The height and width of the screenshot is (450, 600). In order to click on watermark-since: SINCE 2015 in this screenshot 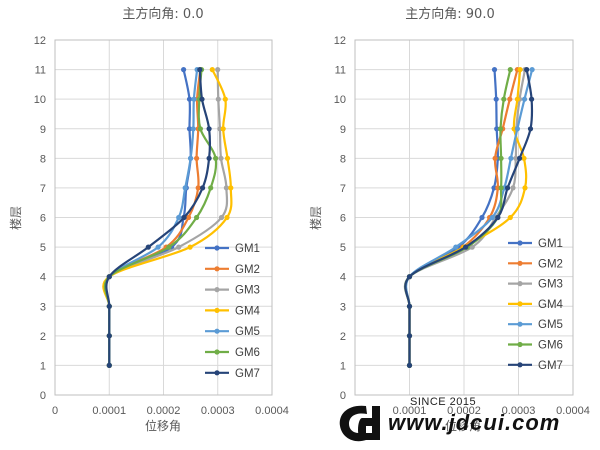, I will do `click(443, 402)`.